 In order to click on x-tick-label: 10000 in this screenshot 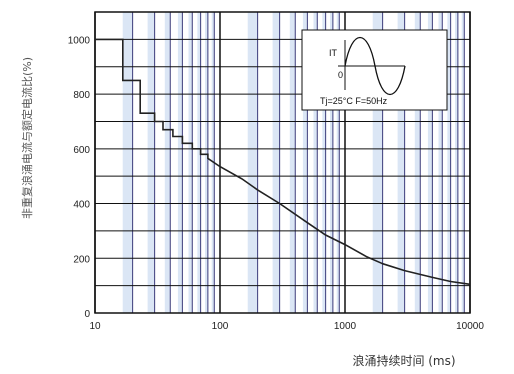, I will do `click(470, 326)`.